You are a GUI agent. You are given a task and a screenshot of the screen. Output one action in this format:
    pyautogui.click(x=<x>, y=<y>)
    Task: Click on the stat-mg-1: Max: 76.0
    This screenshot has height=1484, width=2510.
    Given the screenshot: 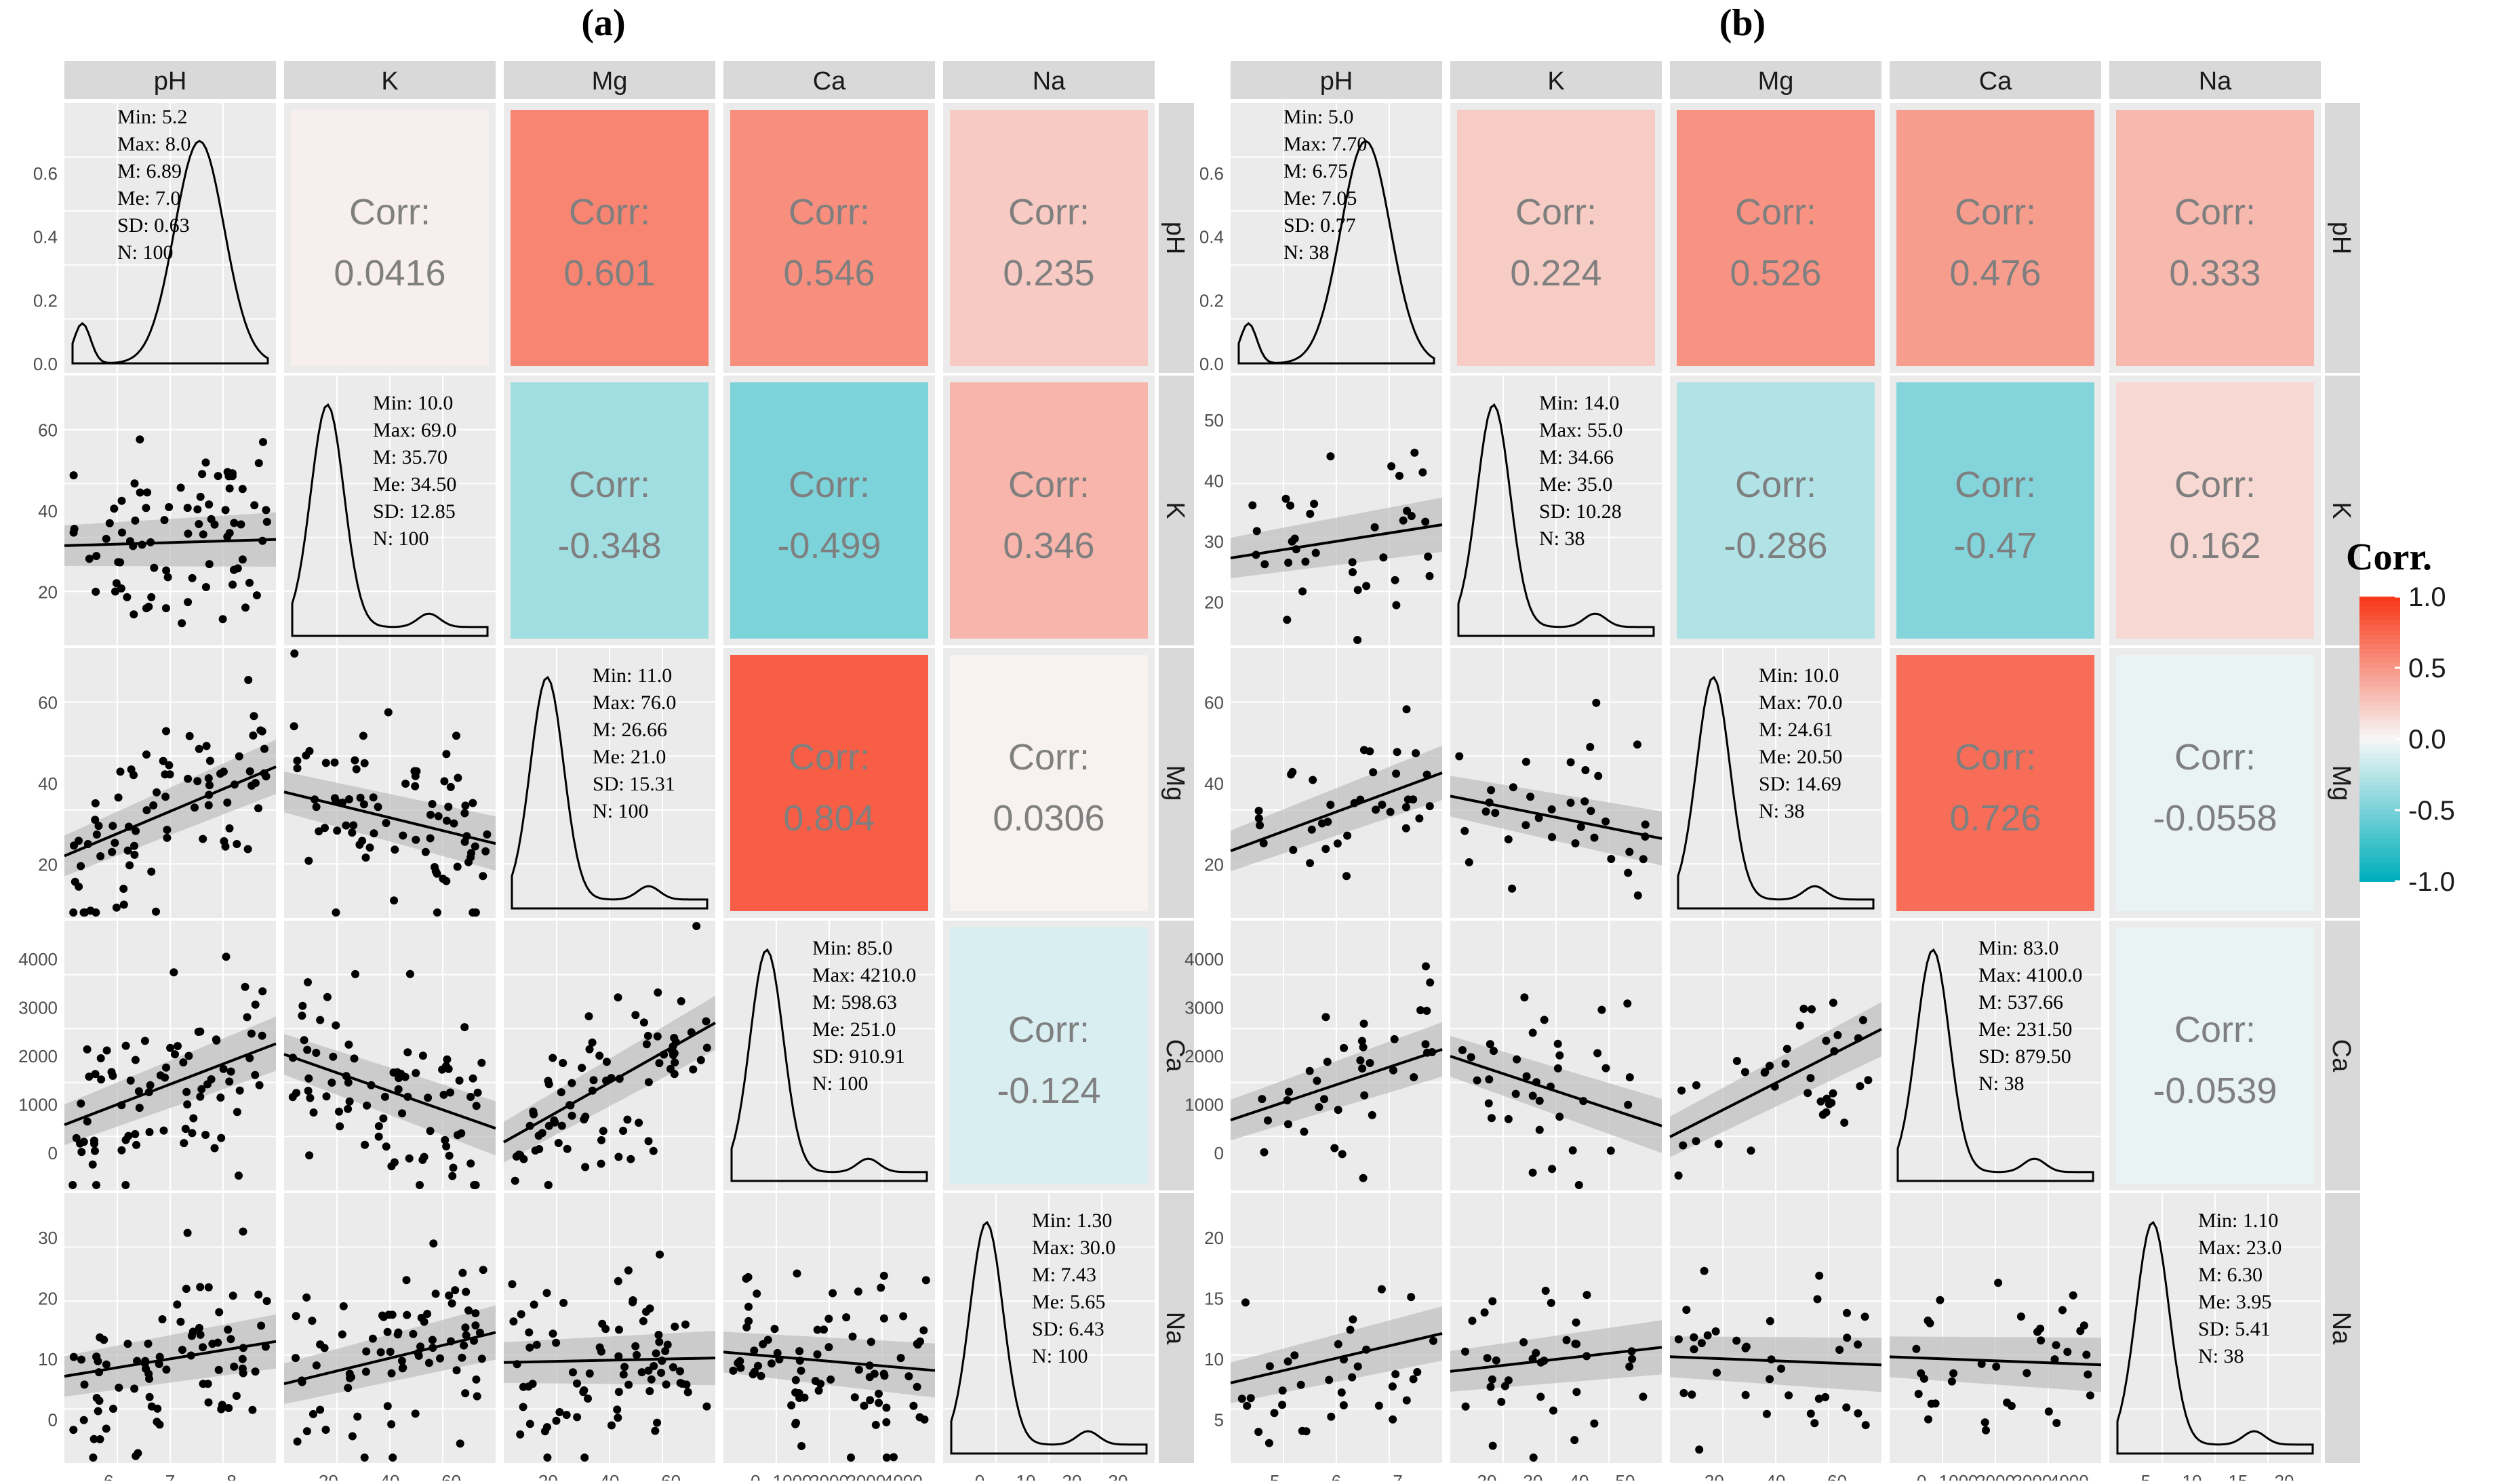 What is the action you would take?
    pyautogui.click(x=634, y=702)
    